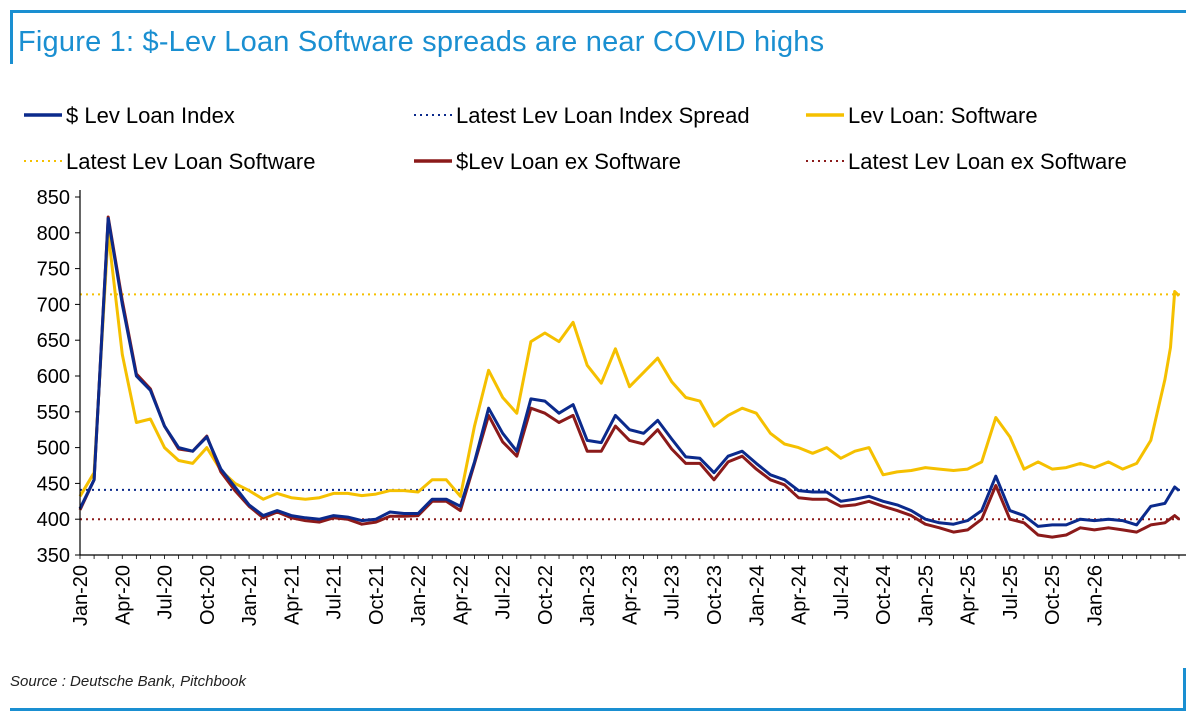  Describe the element at coordinates (53, 520) in the screenshot. I see `y-tick-label: 400` at that location.